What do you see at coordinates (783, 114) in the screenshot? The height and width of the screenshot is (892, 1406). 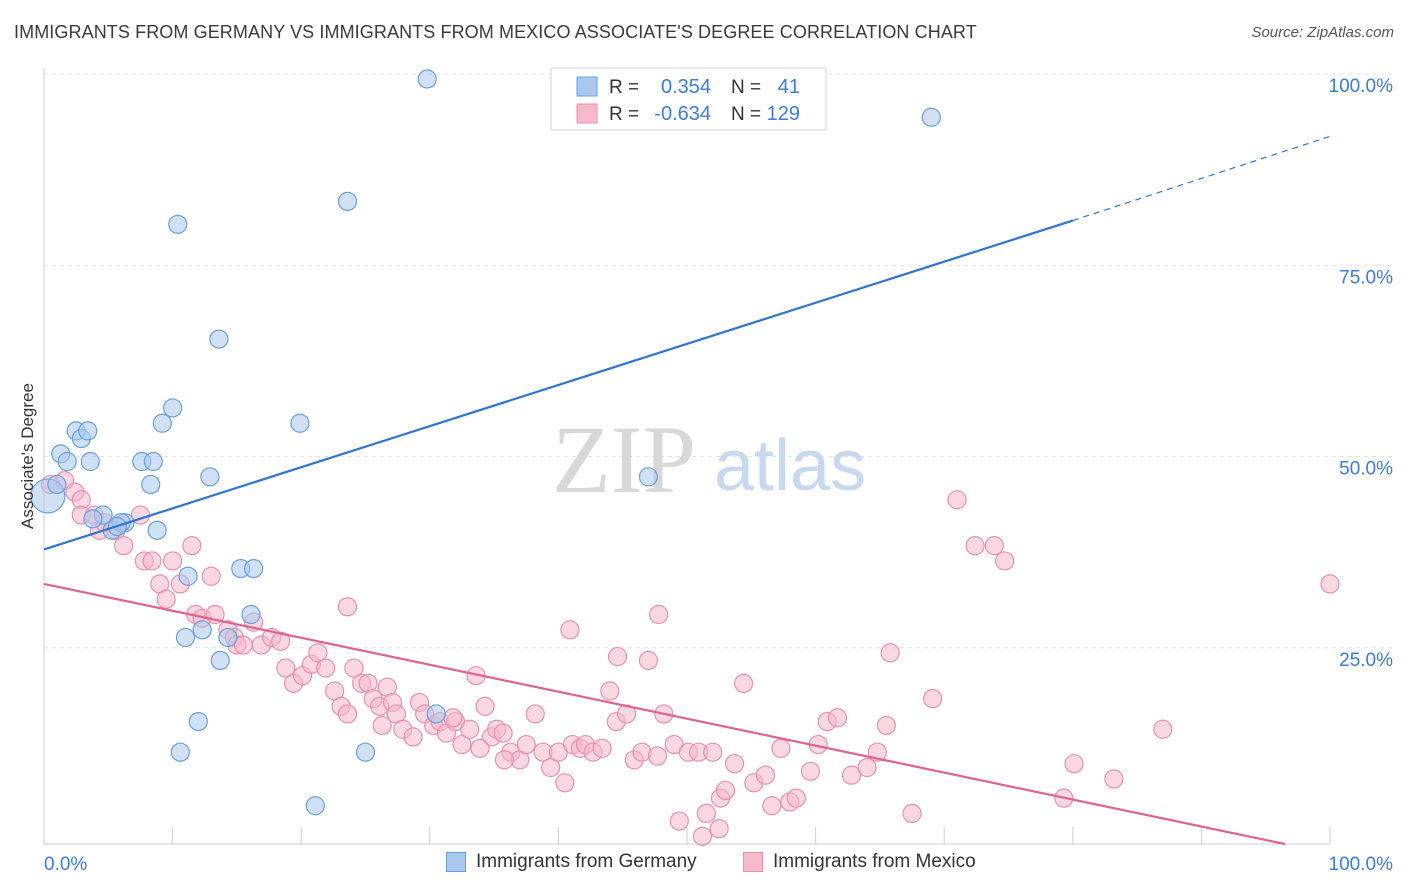 I see `legend-n-value-2: 129` at bounding box center [783, 114].